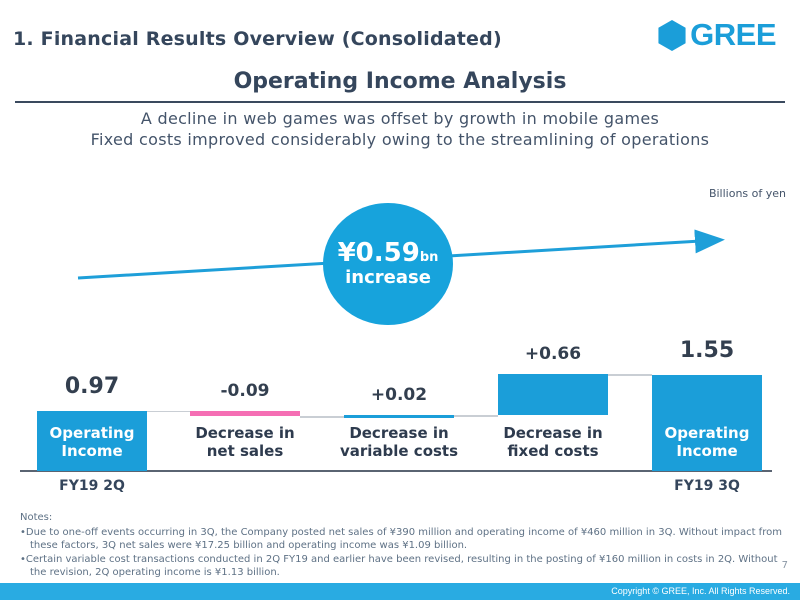 The width and height of the screenshot is (800, 600). What do you see at coordinates (399, 395) in the screenshot?
I see `bar-value-label: +0.02` at bounding box center [399, 395].